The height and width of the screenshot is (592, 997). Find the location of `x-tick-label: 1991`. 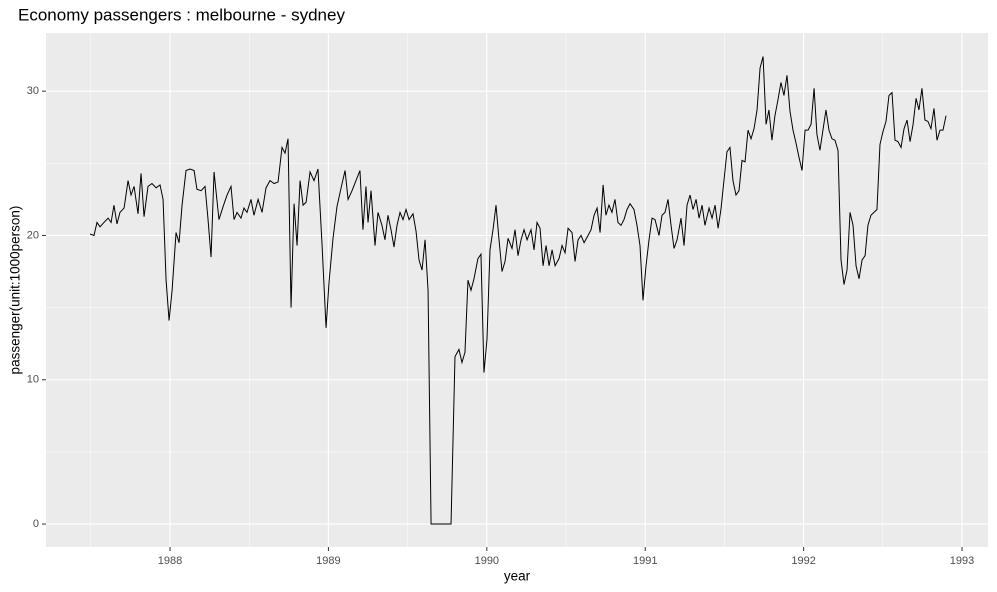

x-tick-label: 1991 is located at coordinates (645, 561).